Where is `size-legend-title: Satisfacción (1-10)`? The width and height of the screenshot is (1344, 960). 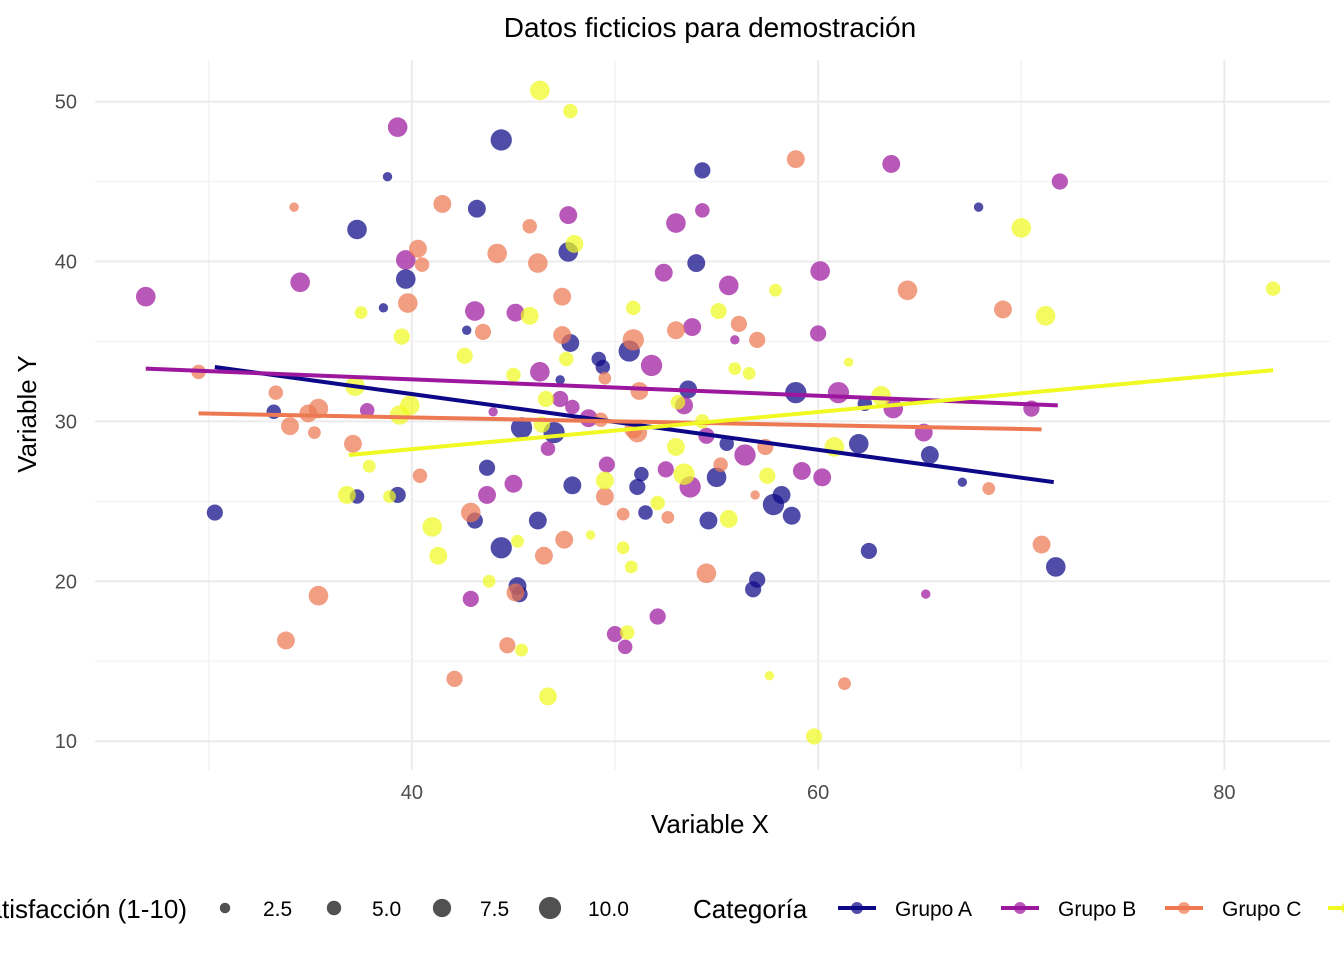 size-legend-title: Satisfacción (1-10) is located at coordinates (93, 909).